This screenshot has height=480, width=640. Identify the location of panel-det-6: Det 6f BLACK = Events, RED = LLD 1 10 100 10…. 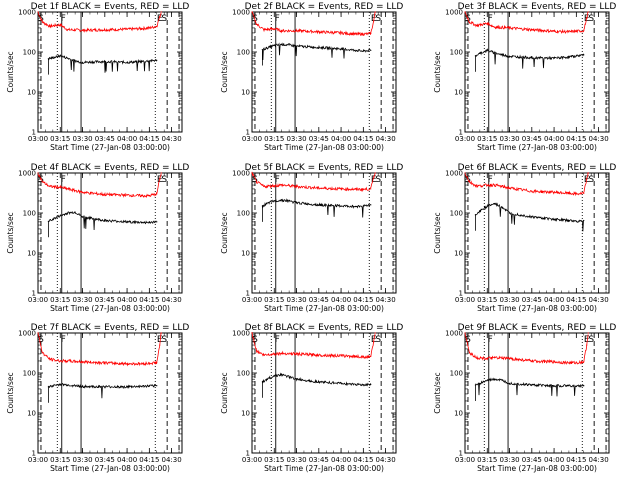
(524, 238).